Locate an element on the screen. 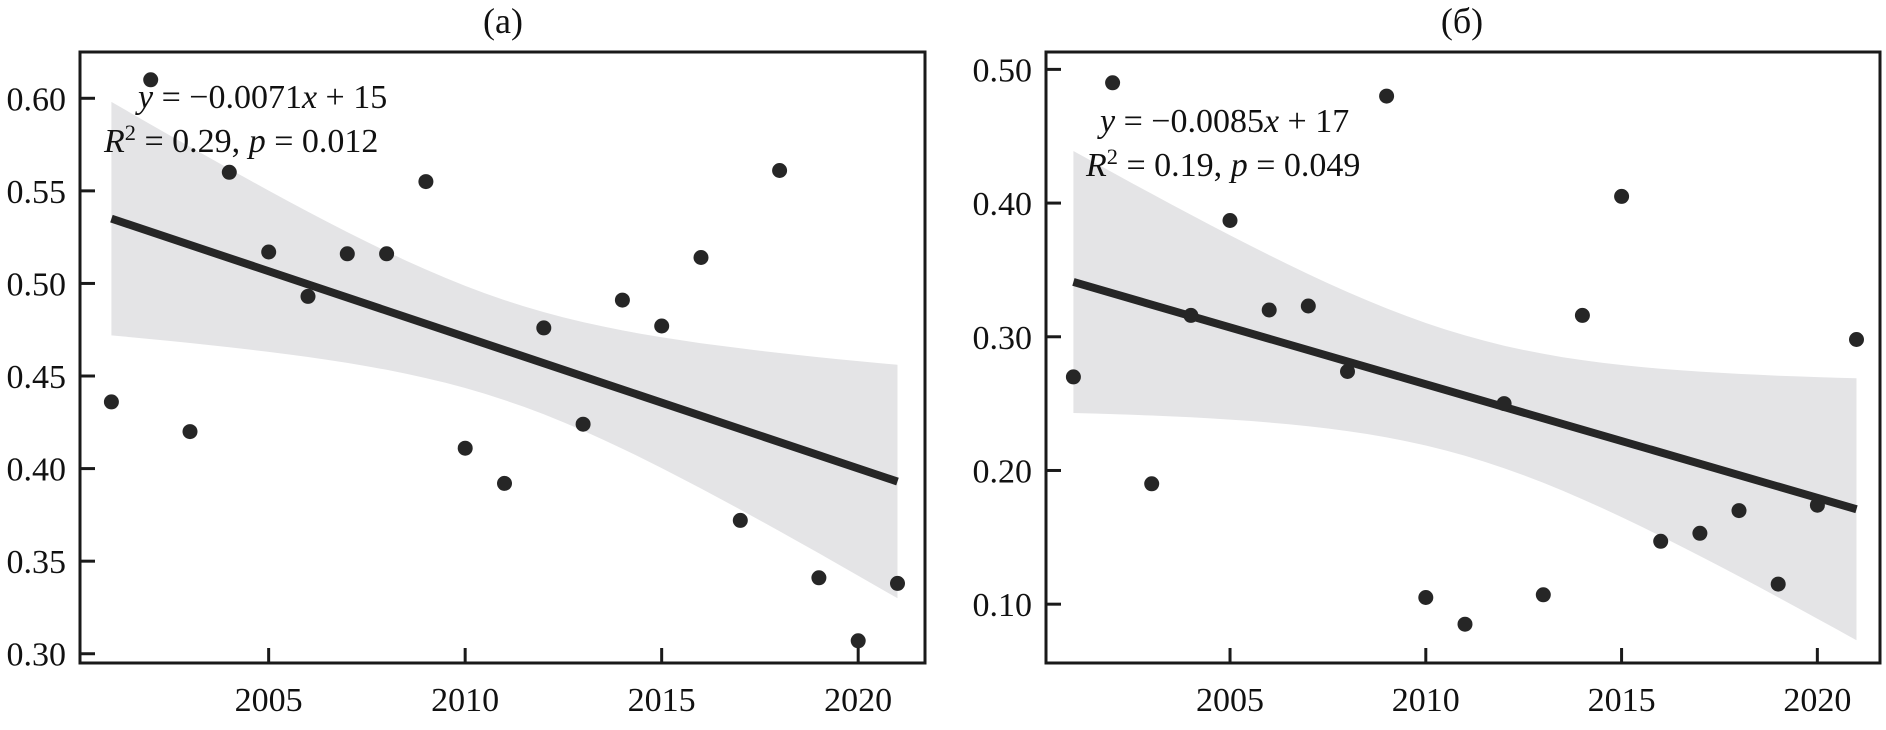 This screenshot has height=730, width=1886. annotation-equation: y = −0.0085x + 17 is located at coordinates (1223, 121).